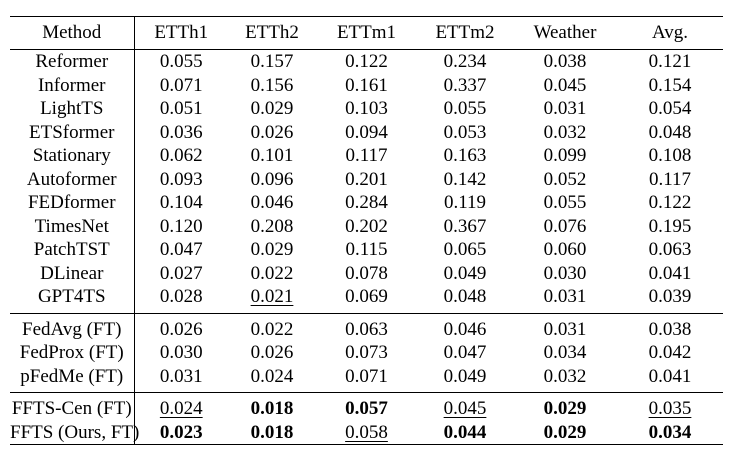 The width and height of the screenshot is (735, 476). I want to click on value-cell: 0.027, so click(181, 273).